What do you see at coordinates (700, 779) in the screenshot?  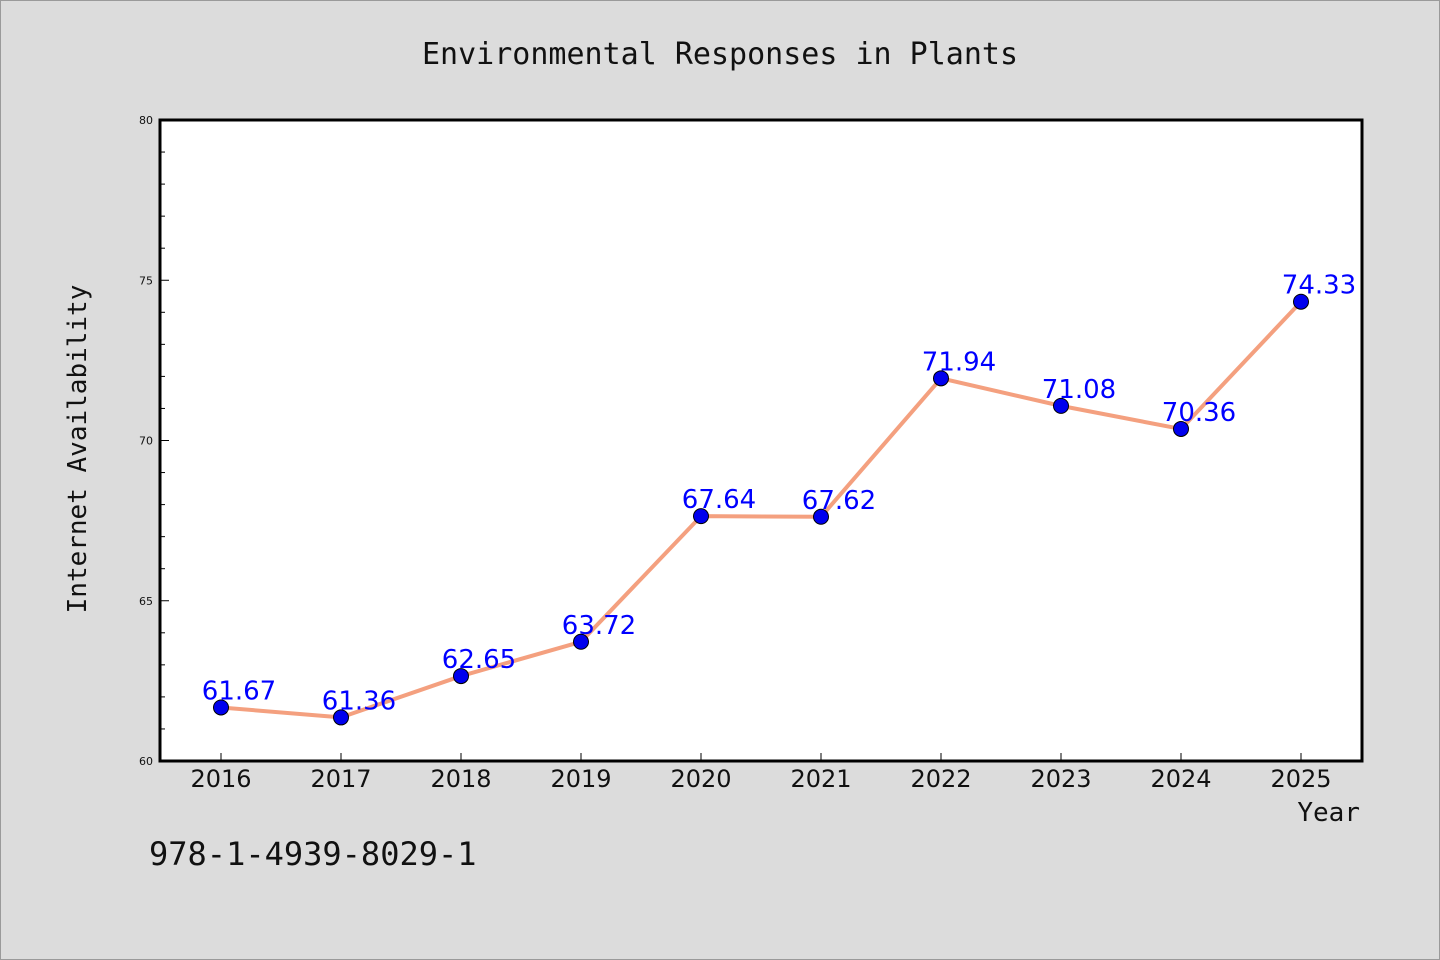 I see `x-tick-label: 2020` at bounding box center [700, 779].